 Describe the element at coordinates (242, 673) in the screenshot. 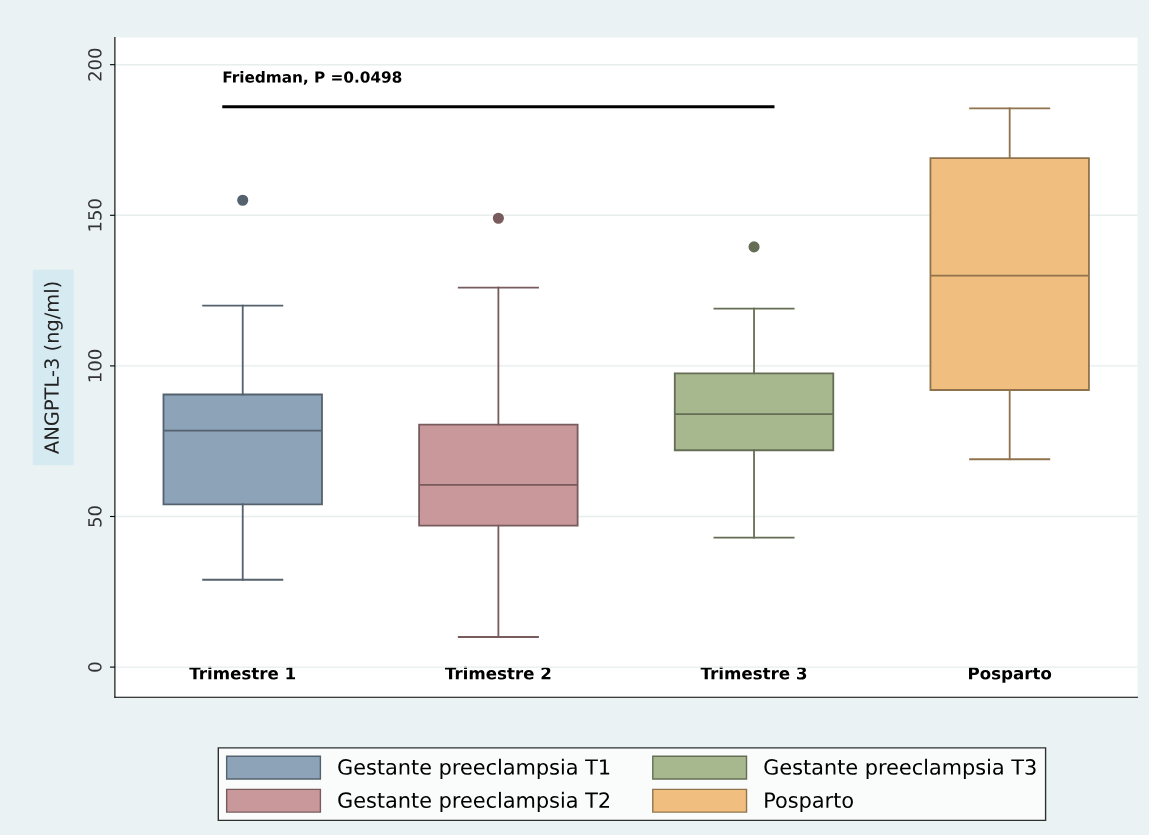

I see `x-tick-label: Trimestre 1` at that location.